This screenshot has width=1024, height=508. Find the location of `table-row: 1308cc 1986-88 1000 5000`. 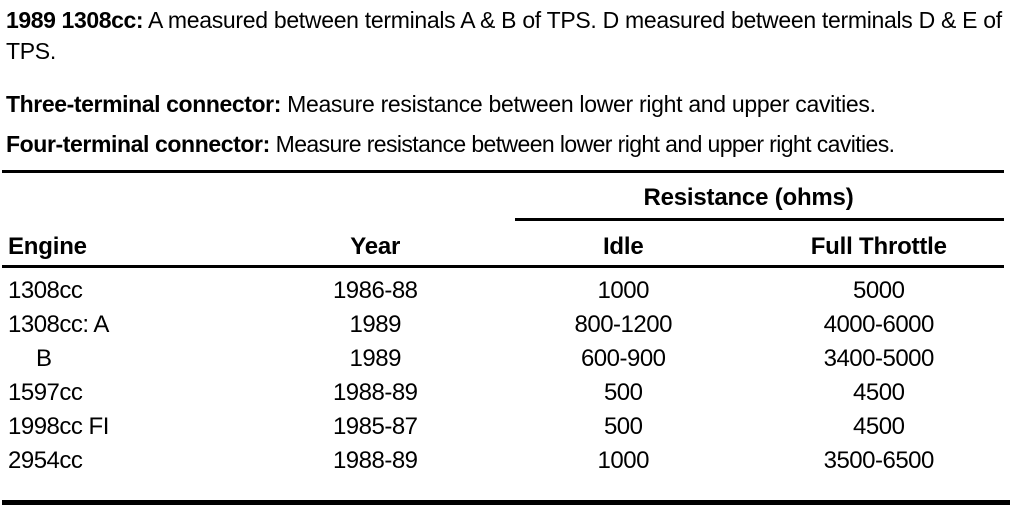

table-row: 1308cc 1986-88 1000 5000 is located at coordinates (503, 291).